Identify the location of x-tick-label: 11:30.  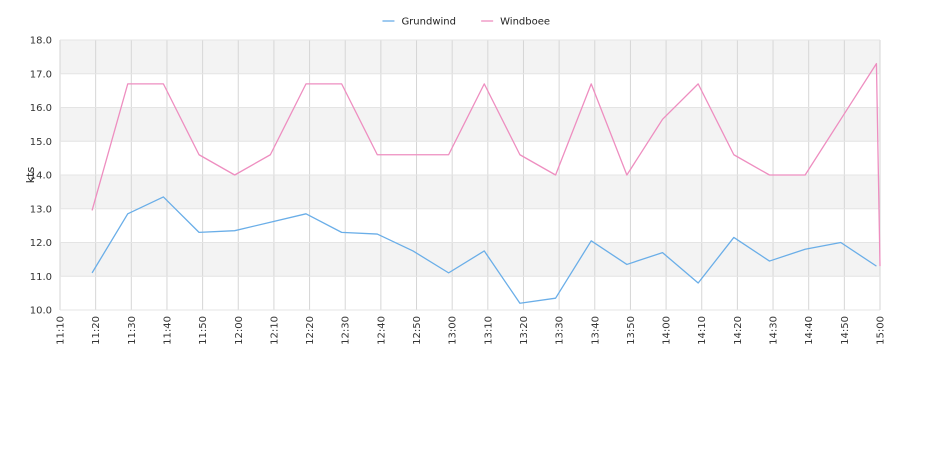
(132, 330).